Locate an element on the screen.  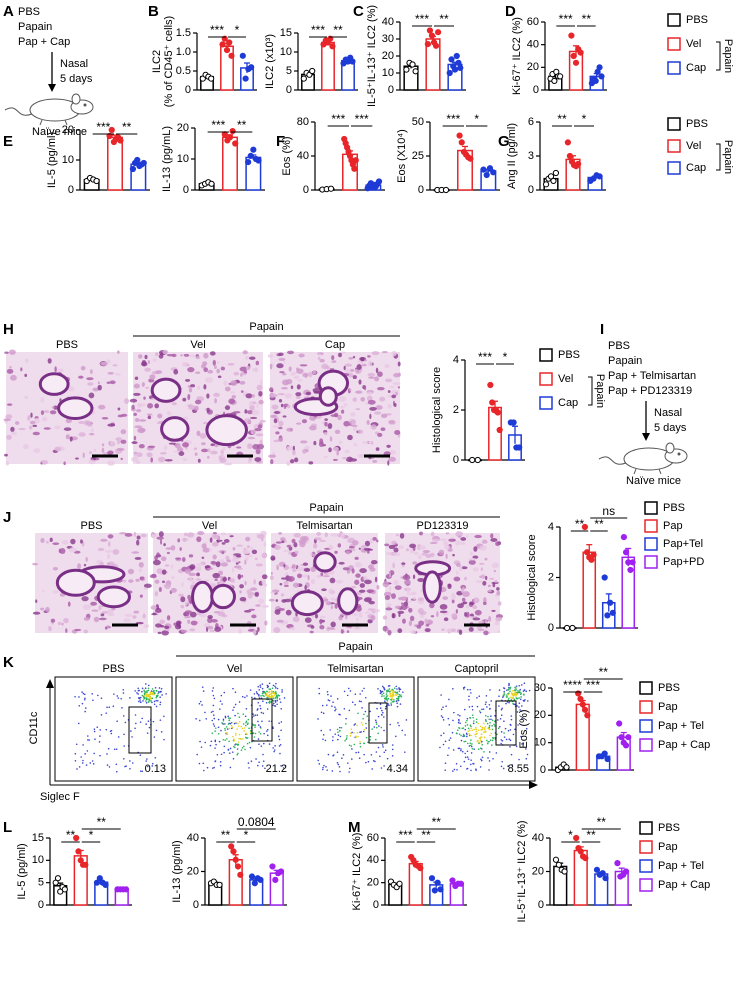
legend-swatch is located at coordinates (646, 866).